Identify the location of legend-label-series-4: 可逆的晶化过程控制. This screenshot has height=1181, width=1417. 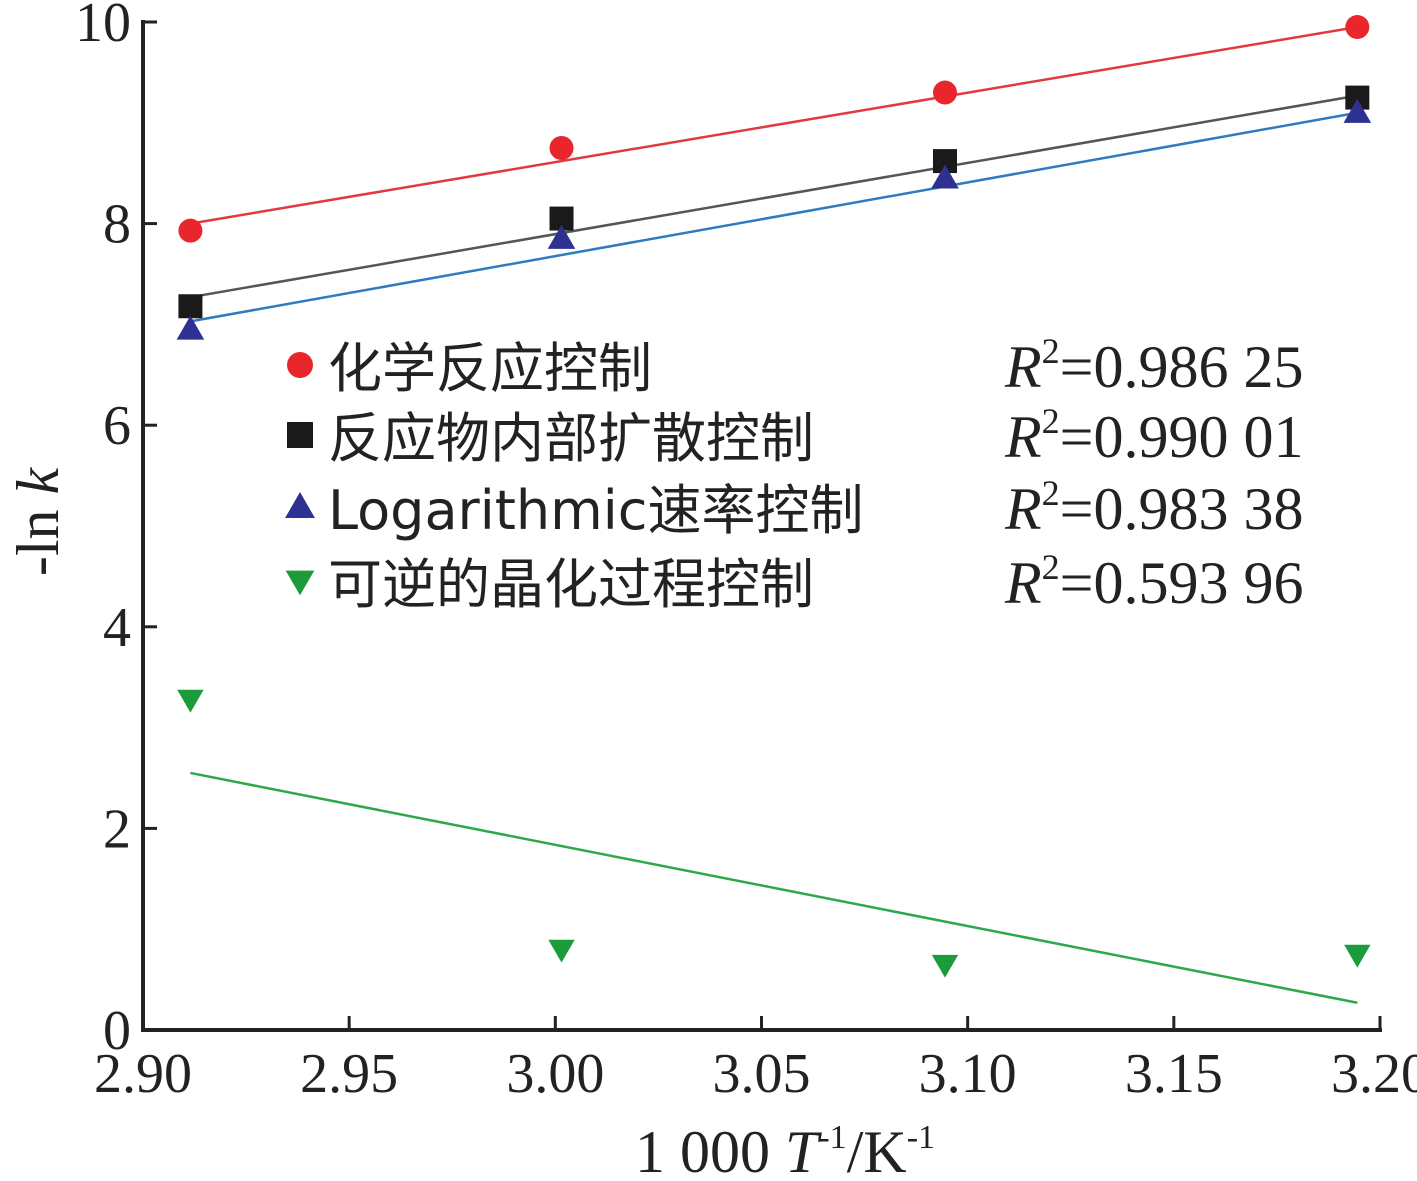
(571, 584).